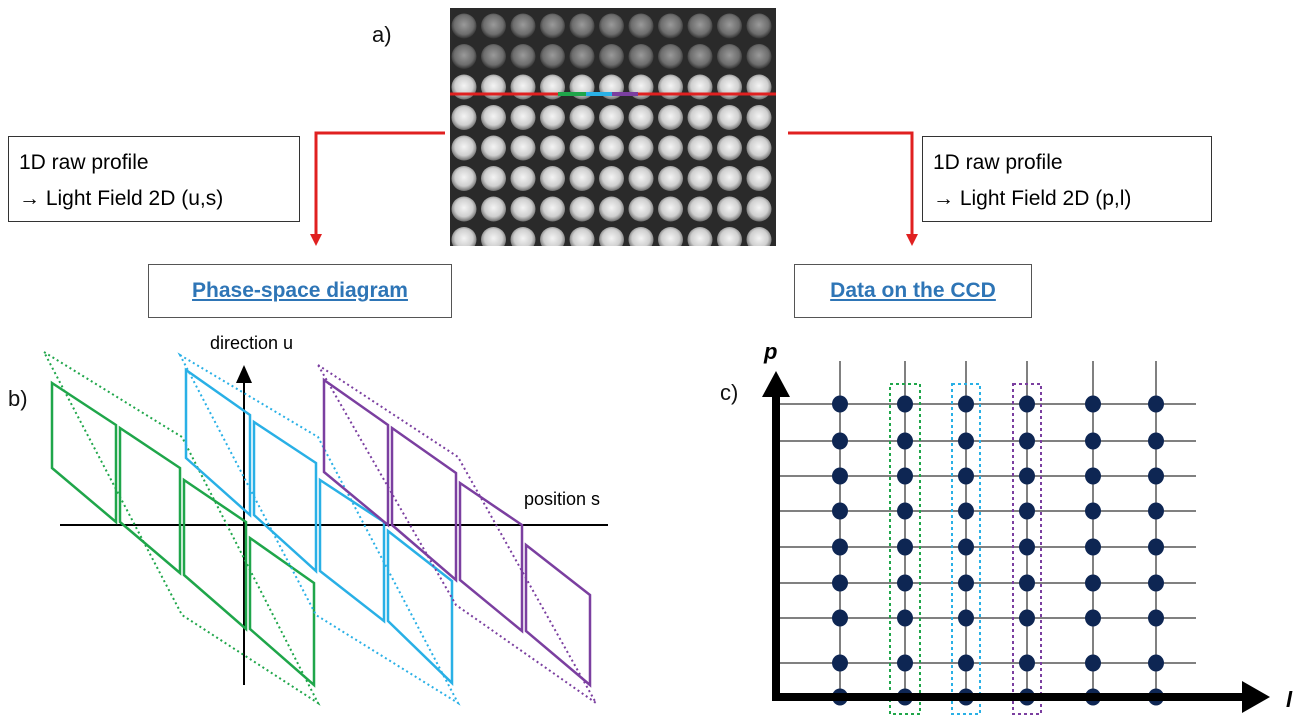 The width and height of the screenshot is (1298, 715). Describe the element at coordinates (776, 384) in the screenshot. I see `p-axis-arrowhead` at that location.